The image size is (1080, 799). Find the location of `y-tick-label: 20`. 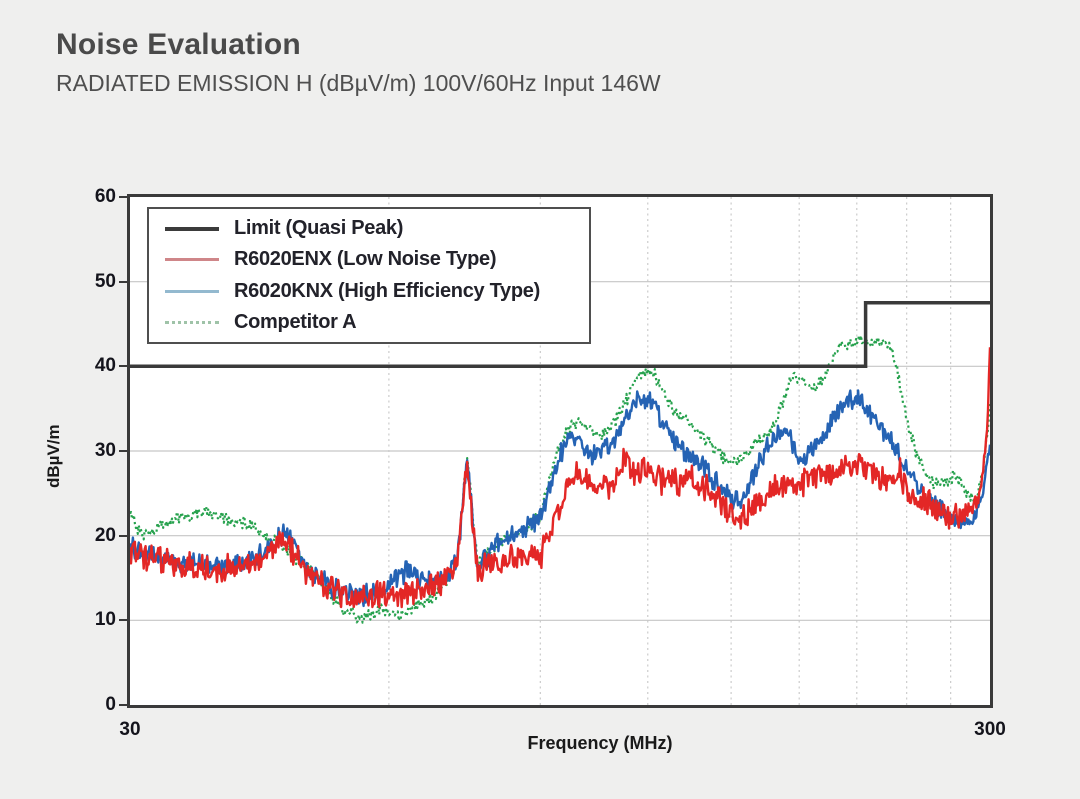

y-tick-label: 20 is located at coordinates (105, 535).